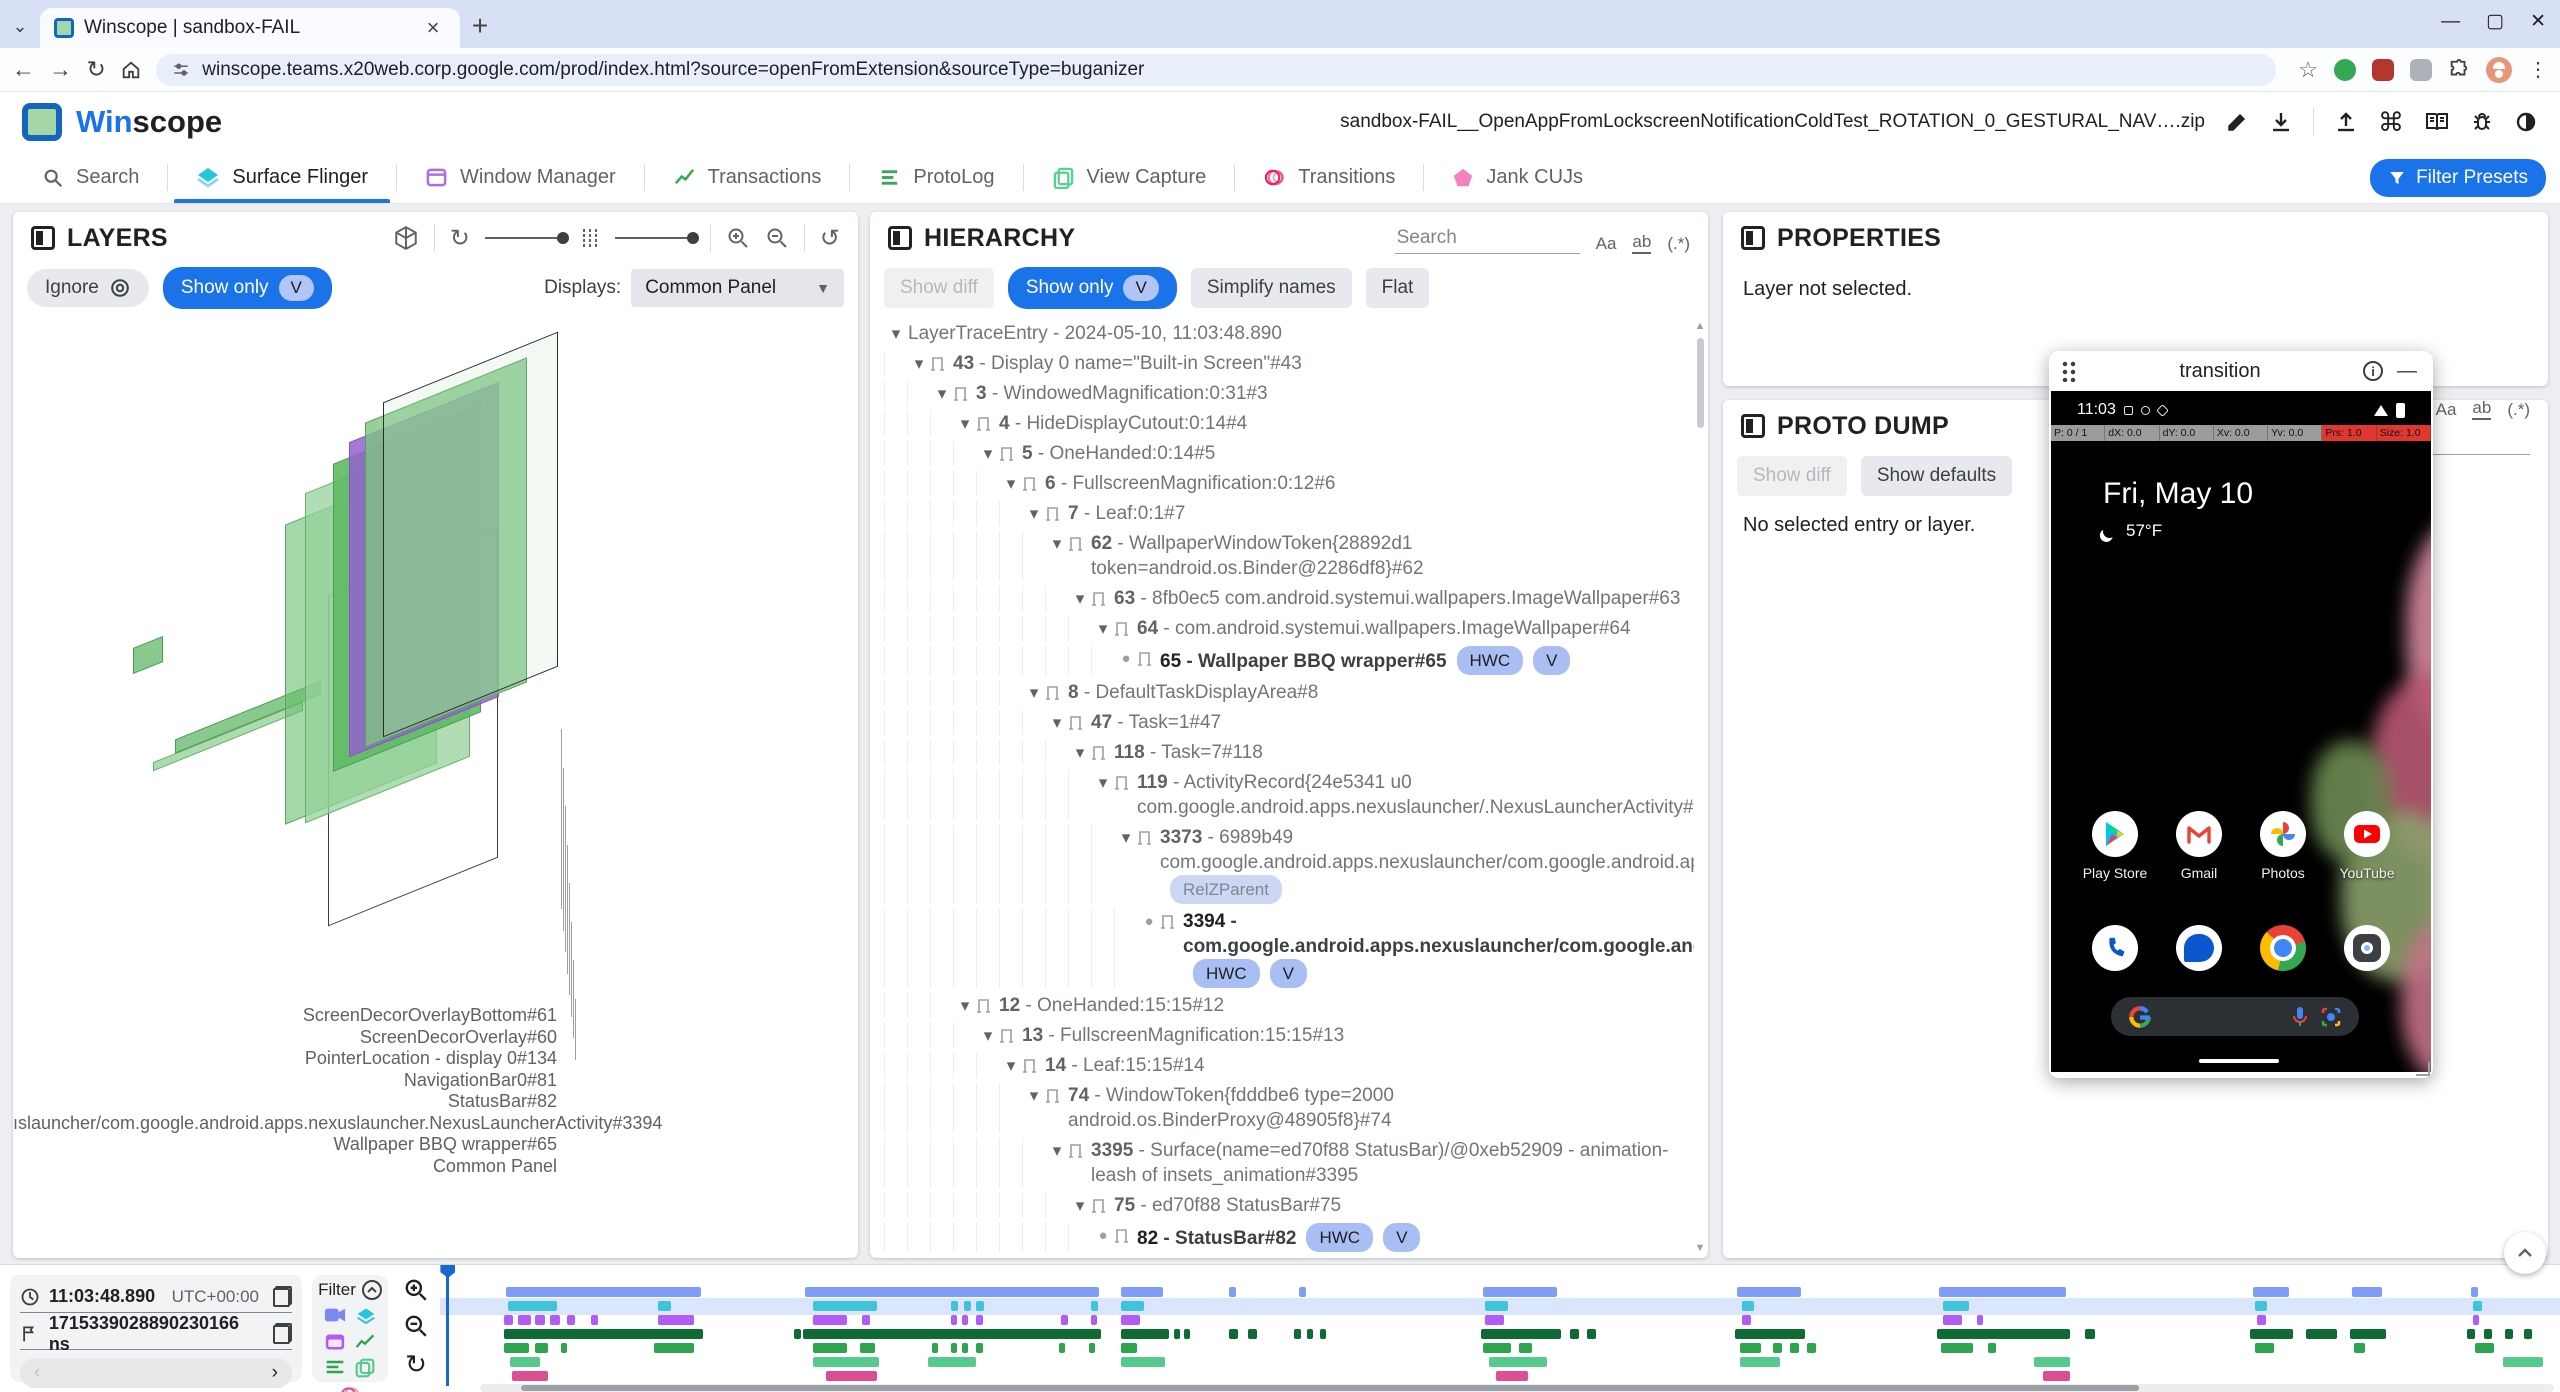 The height and width of the screenshot is (1392, 2560). I want to click on layer-label: ScreenDecorOverlayBottom#61, so click(429, 1015).